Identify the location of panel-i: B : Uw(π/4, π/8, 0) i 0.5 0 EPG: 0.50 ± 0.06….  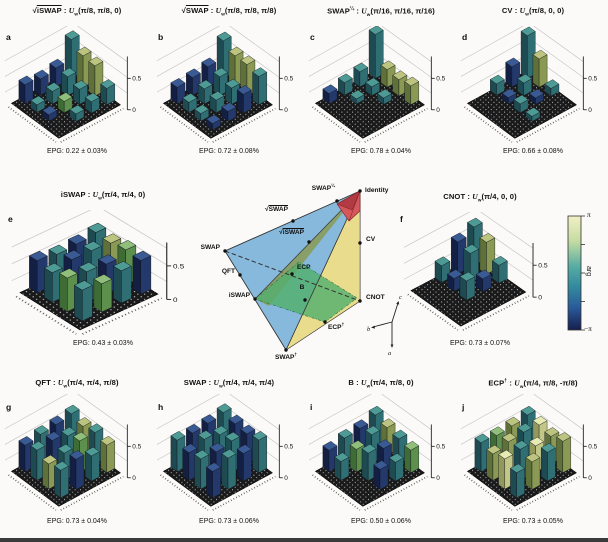
(381, 457).